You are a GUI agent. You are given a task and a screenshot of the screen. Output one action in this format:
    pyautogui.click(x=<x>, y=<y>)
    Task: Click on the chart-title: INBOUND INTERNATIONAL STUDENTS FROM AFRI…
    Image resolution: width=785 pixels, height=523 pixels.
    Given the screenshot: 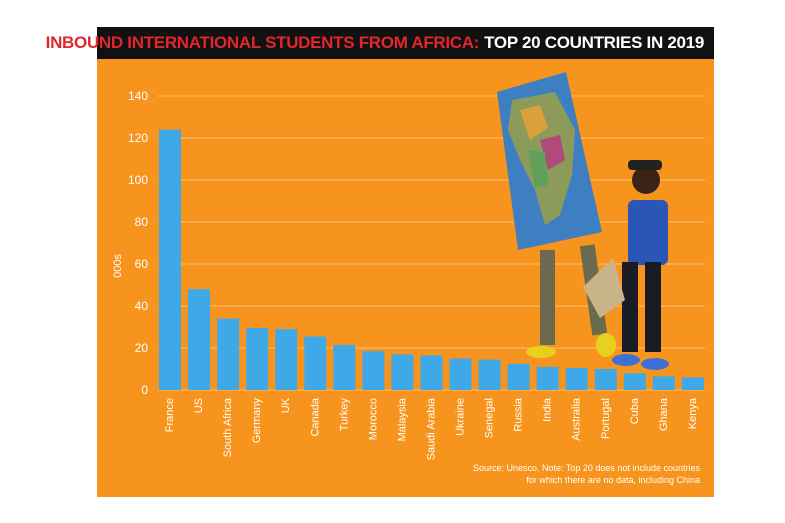 What is the action you would take?
    pyautogui.click(x=380, y=43)
    